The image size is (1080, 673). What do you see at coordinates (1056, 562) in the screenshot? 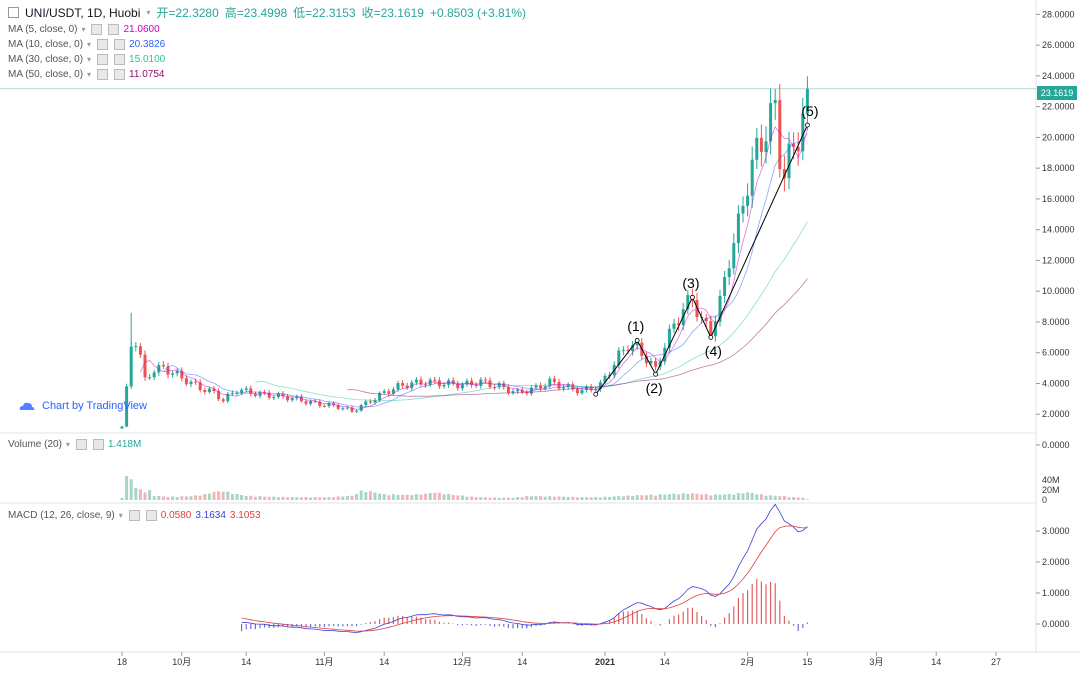
I see `macd-tick-label: 2.0000` at bounding box center [1056, 562].